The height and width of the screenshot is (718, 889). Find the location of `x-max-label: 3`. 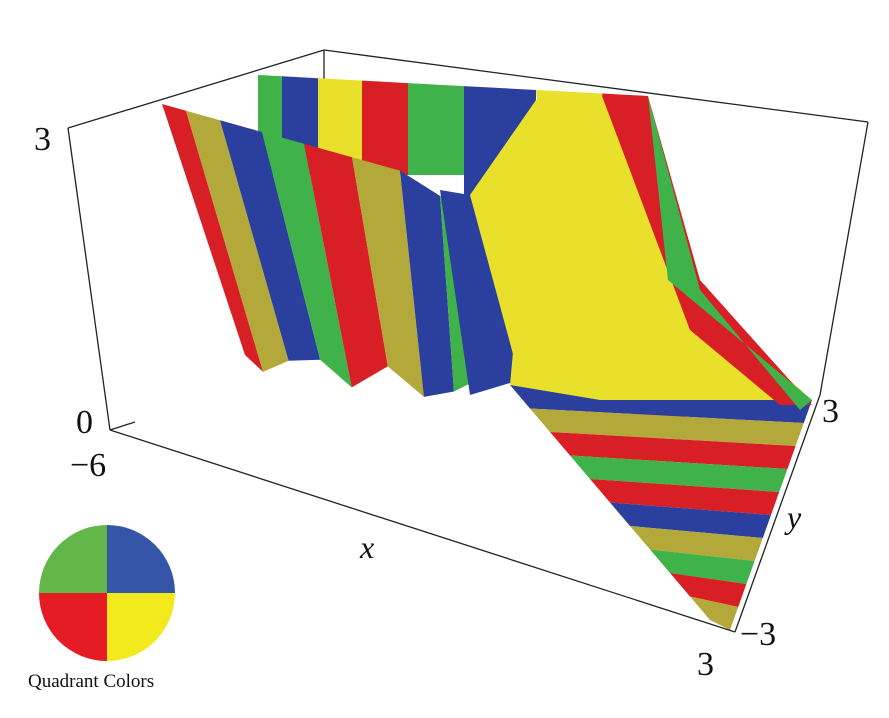

x-max-label: 3 is located at coordinates (705, 664).